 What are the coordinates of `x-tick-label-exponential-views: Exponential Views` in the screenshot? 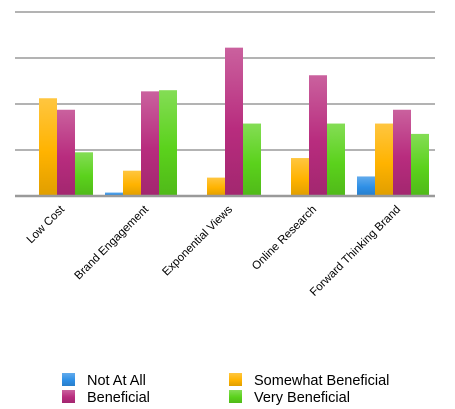 It's located at (197, 240).